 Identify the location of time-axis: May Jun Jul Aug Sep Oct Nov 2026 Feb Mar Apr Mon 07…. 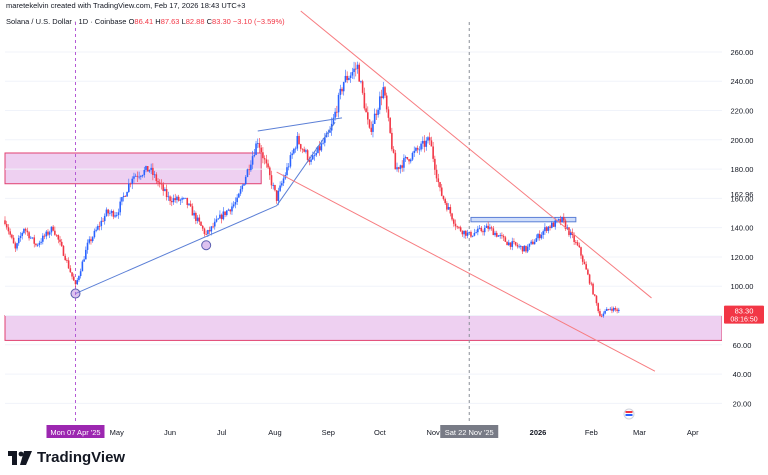
(361, 431).